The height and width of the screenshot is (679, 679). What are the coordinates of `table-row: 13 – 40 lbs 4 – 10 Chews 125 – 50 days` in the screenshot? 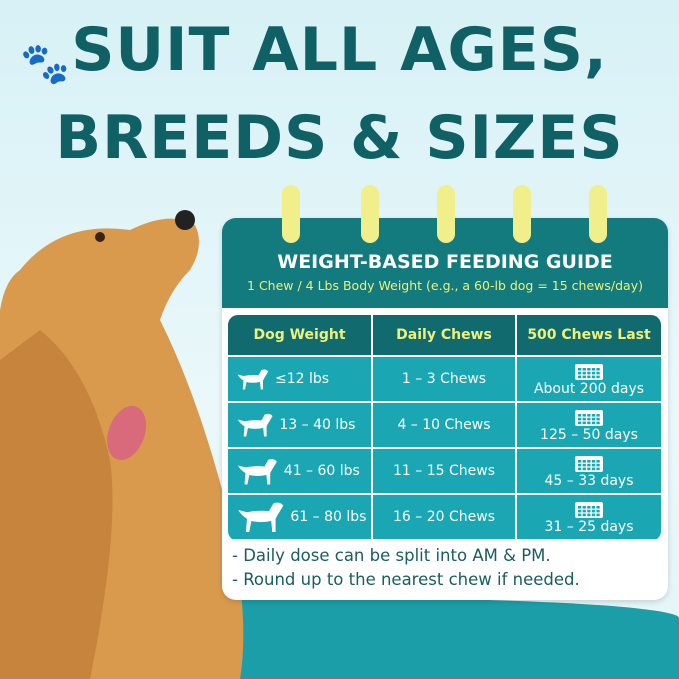 It's located at (444, 425).